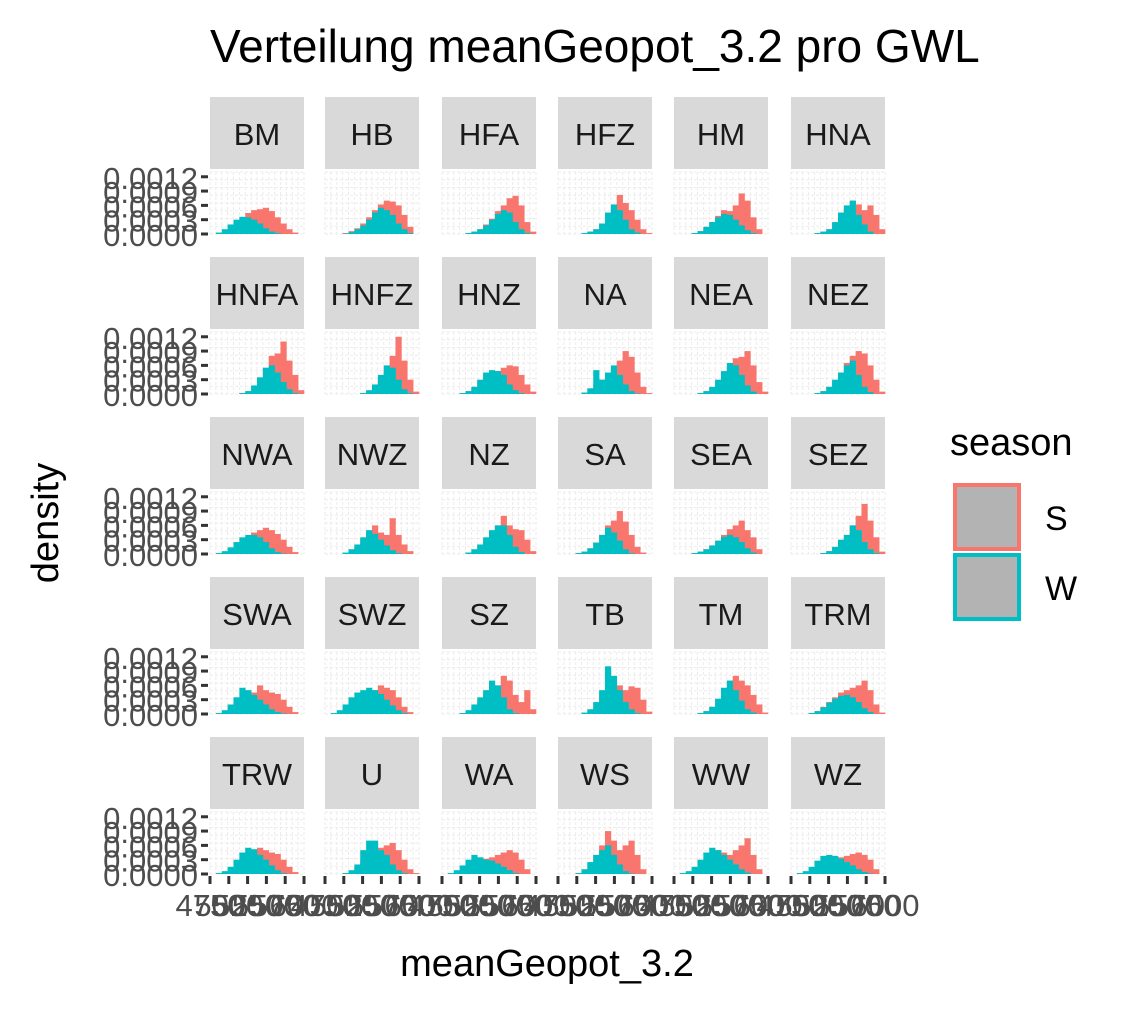 This screenshot has height=1009, width=1143. What do you see at coordinates (257, 806) in the screenshot?
I see `facet-trw: TRW` at bounding box center [257, 806].